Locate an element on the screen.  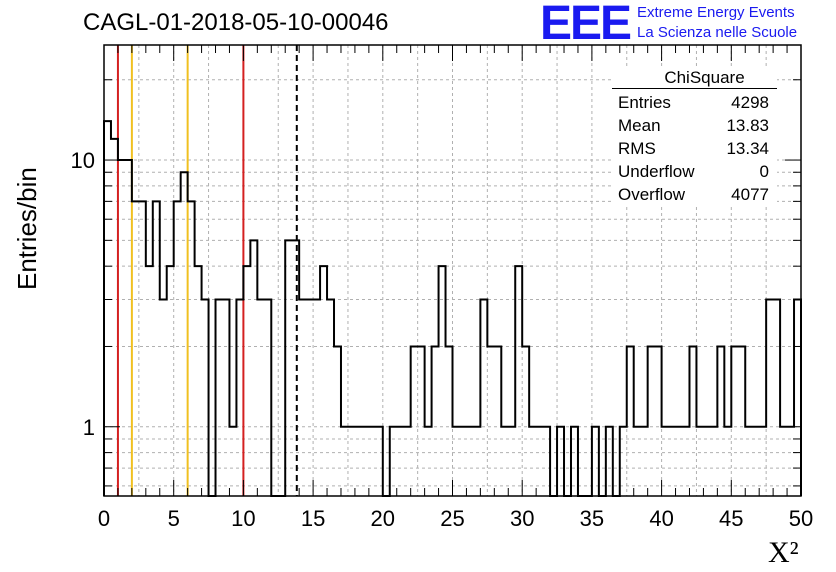
x-tick-label: 25 is located at coordinates (452, 518).